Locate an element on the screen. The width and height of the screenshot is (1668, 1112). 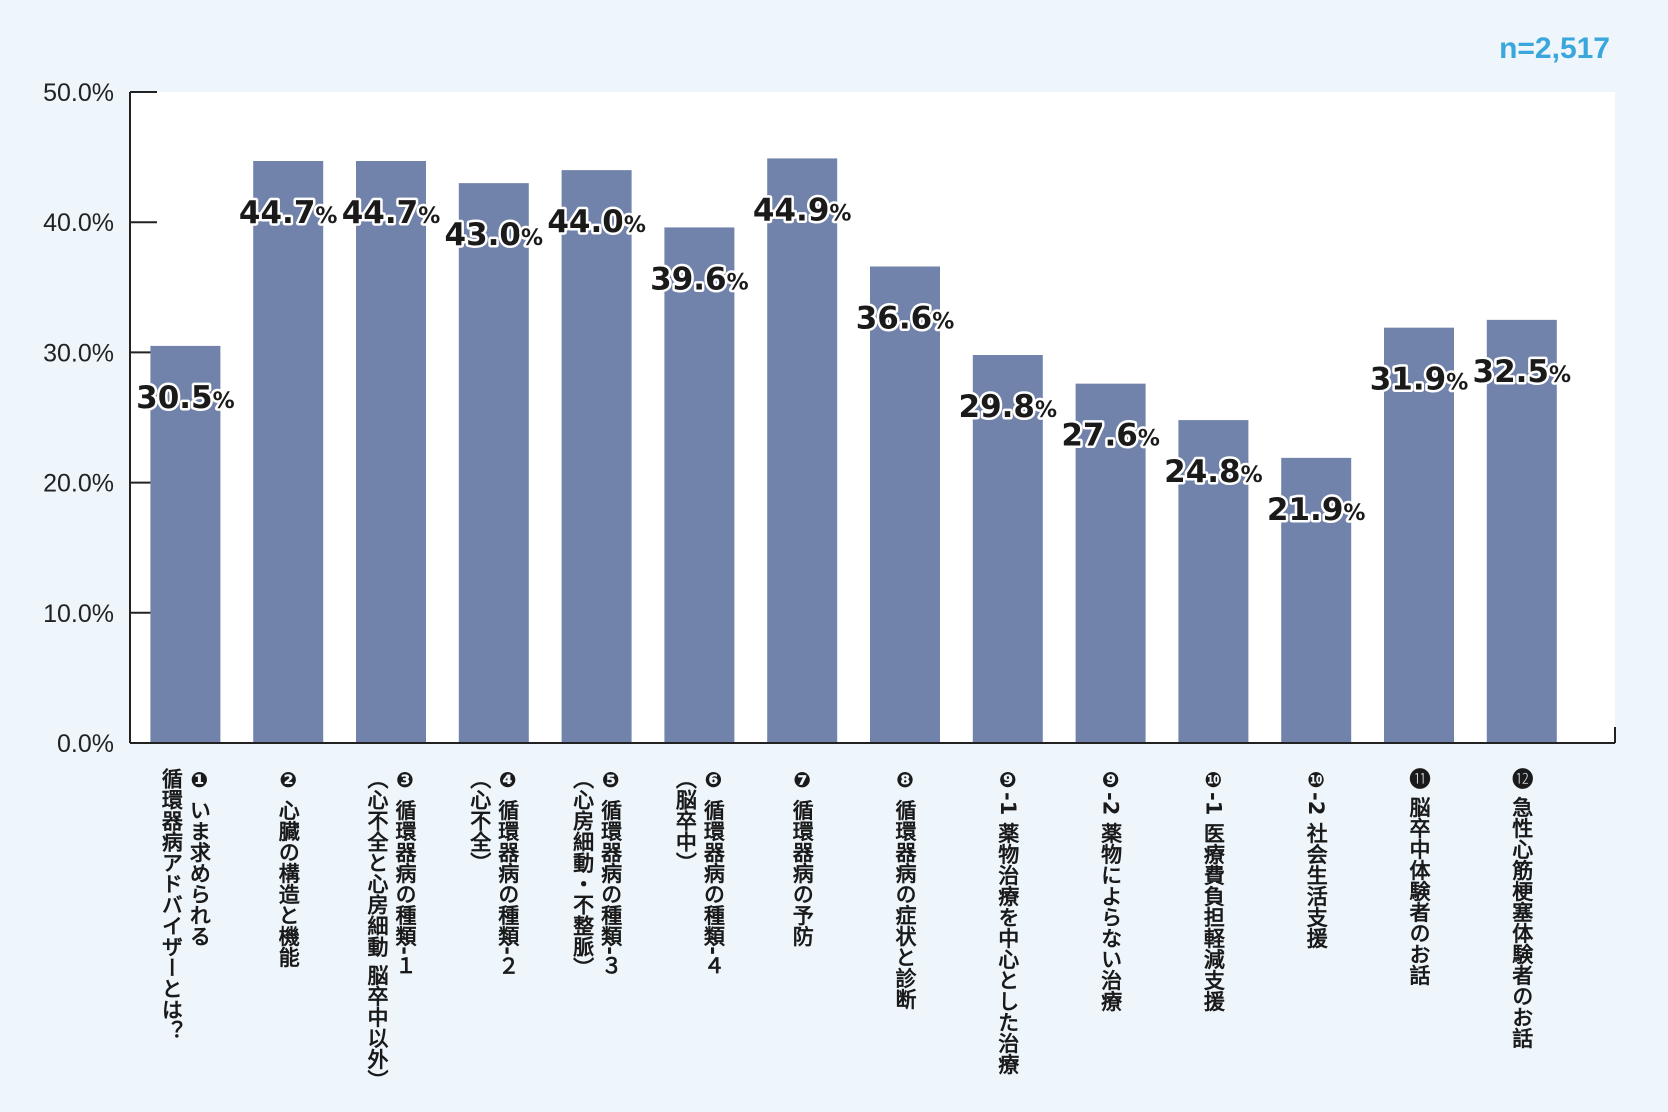
x-axis is located at coordinates (873, 735).